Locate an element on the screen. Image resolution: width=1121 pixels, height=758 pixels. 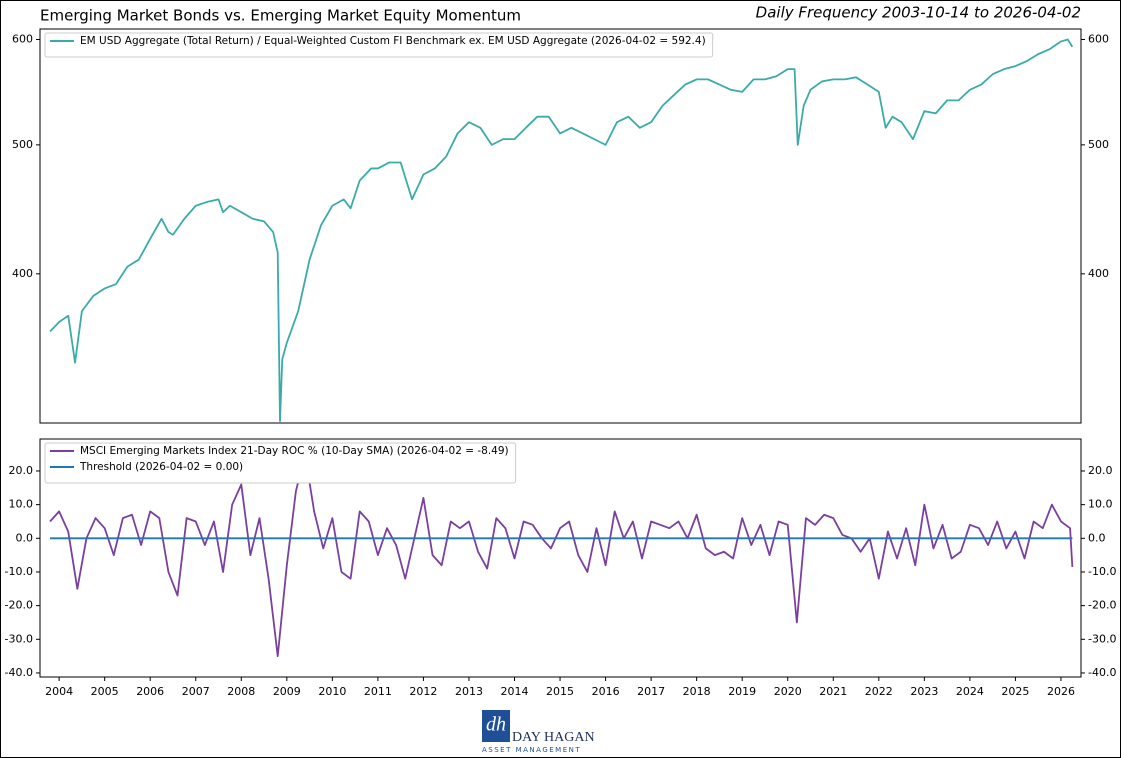
y2-tick-label: 600 is located at coordinates (1098, 38).